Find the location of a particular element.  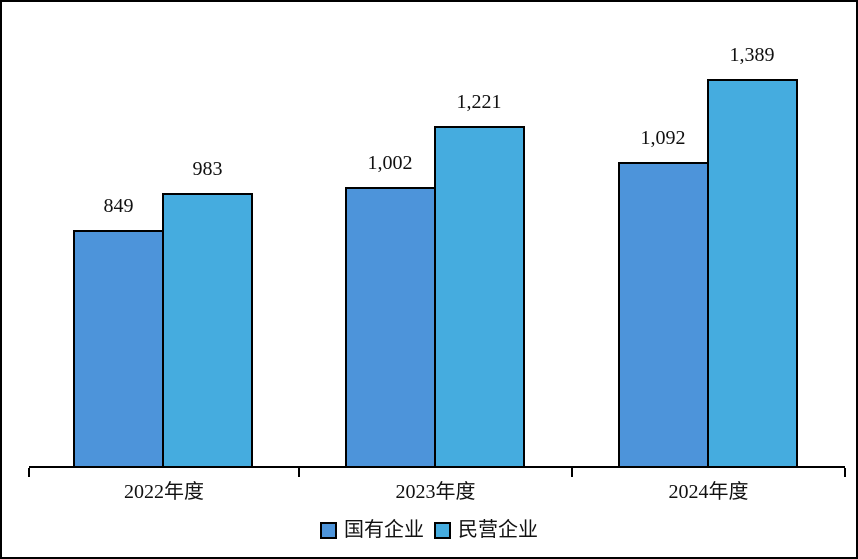

value-label-series-0-category-0: 849 is located at coordinates (118, 206).